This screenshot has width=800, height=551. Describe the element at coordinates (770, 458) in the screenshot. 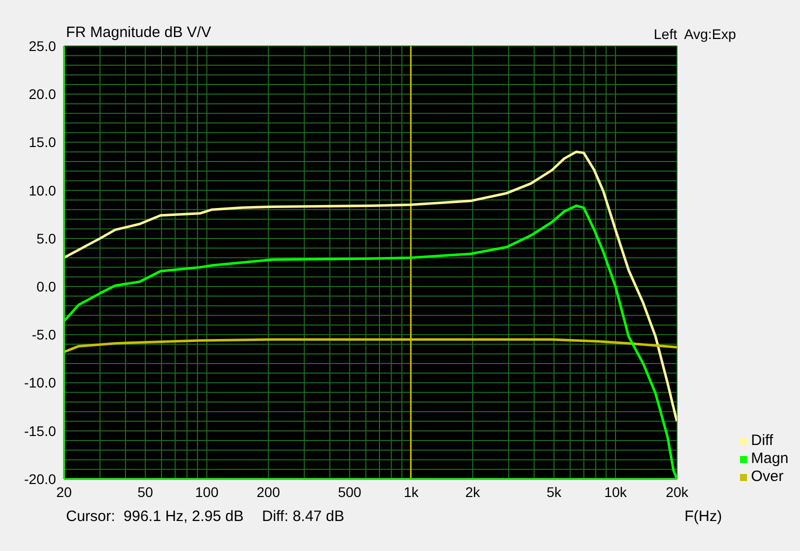

I see `legend-label: Magn` at that location.